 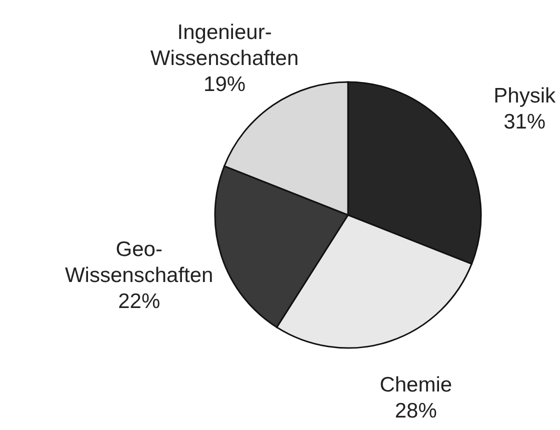 What do you see at coordinates (224, 45) in the screenshot?
I see `slice-label: Ingenieur- Wissenschaften` at bounding box center [224, 45].